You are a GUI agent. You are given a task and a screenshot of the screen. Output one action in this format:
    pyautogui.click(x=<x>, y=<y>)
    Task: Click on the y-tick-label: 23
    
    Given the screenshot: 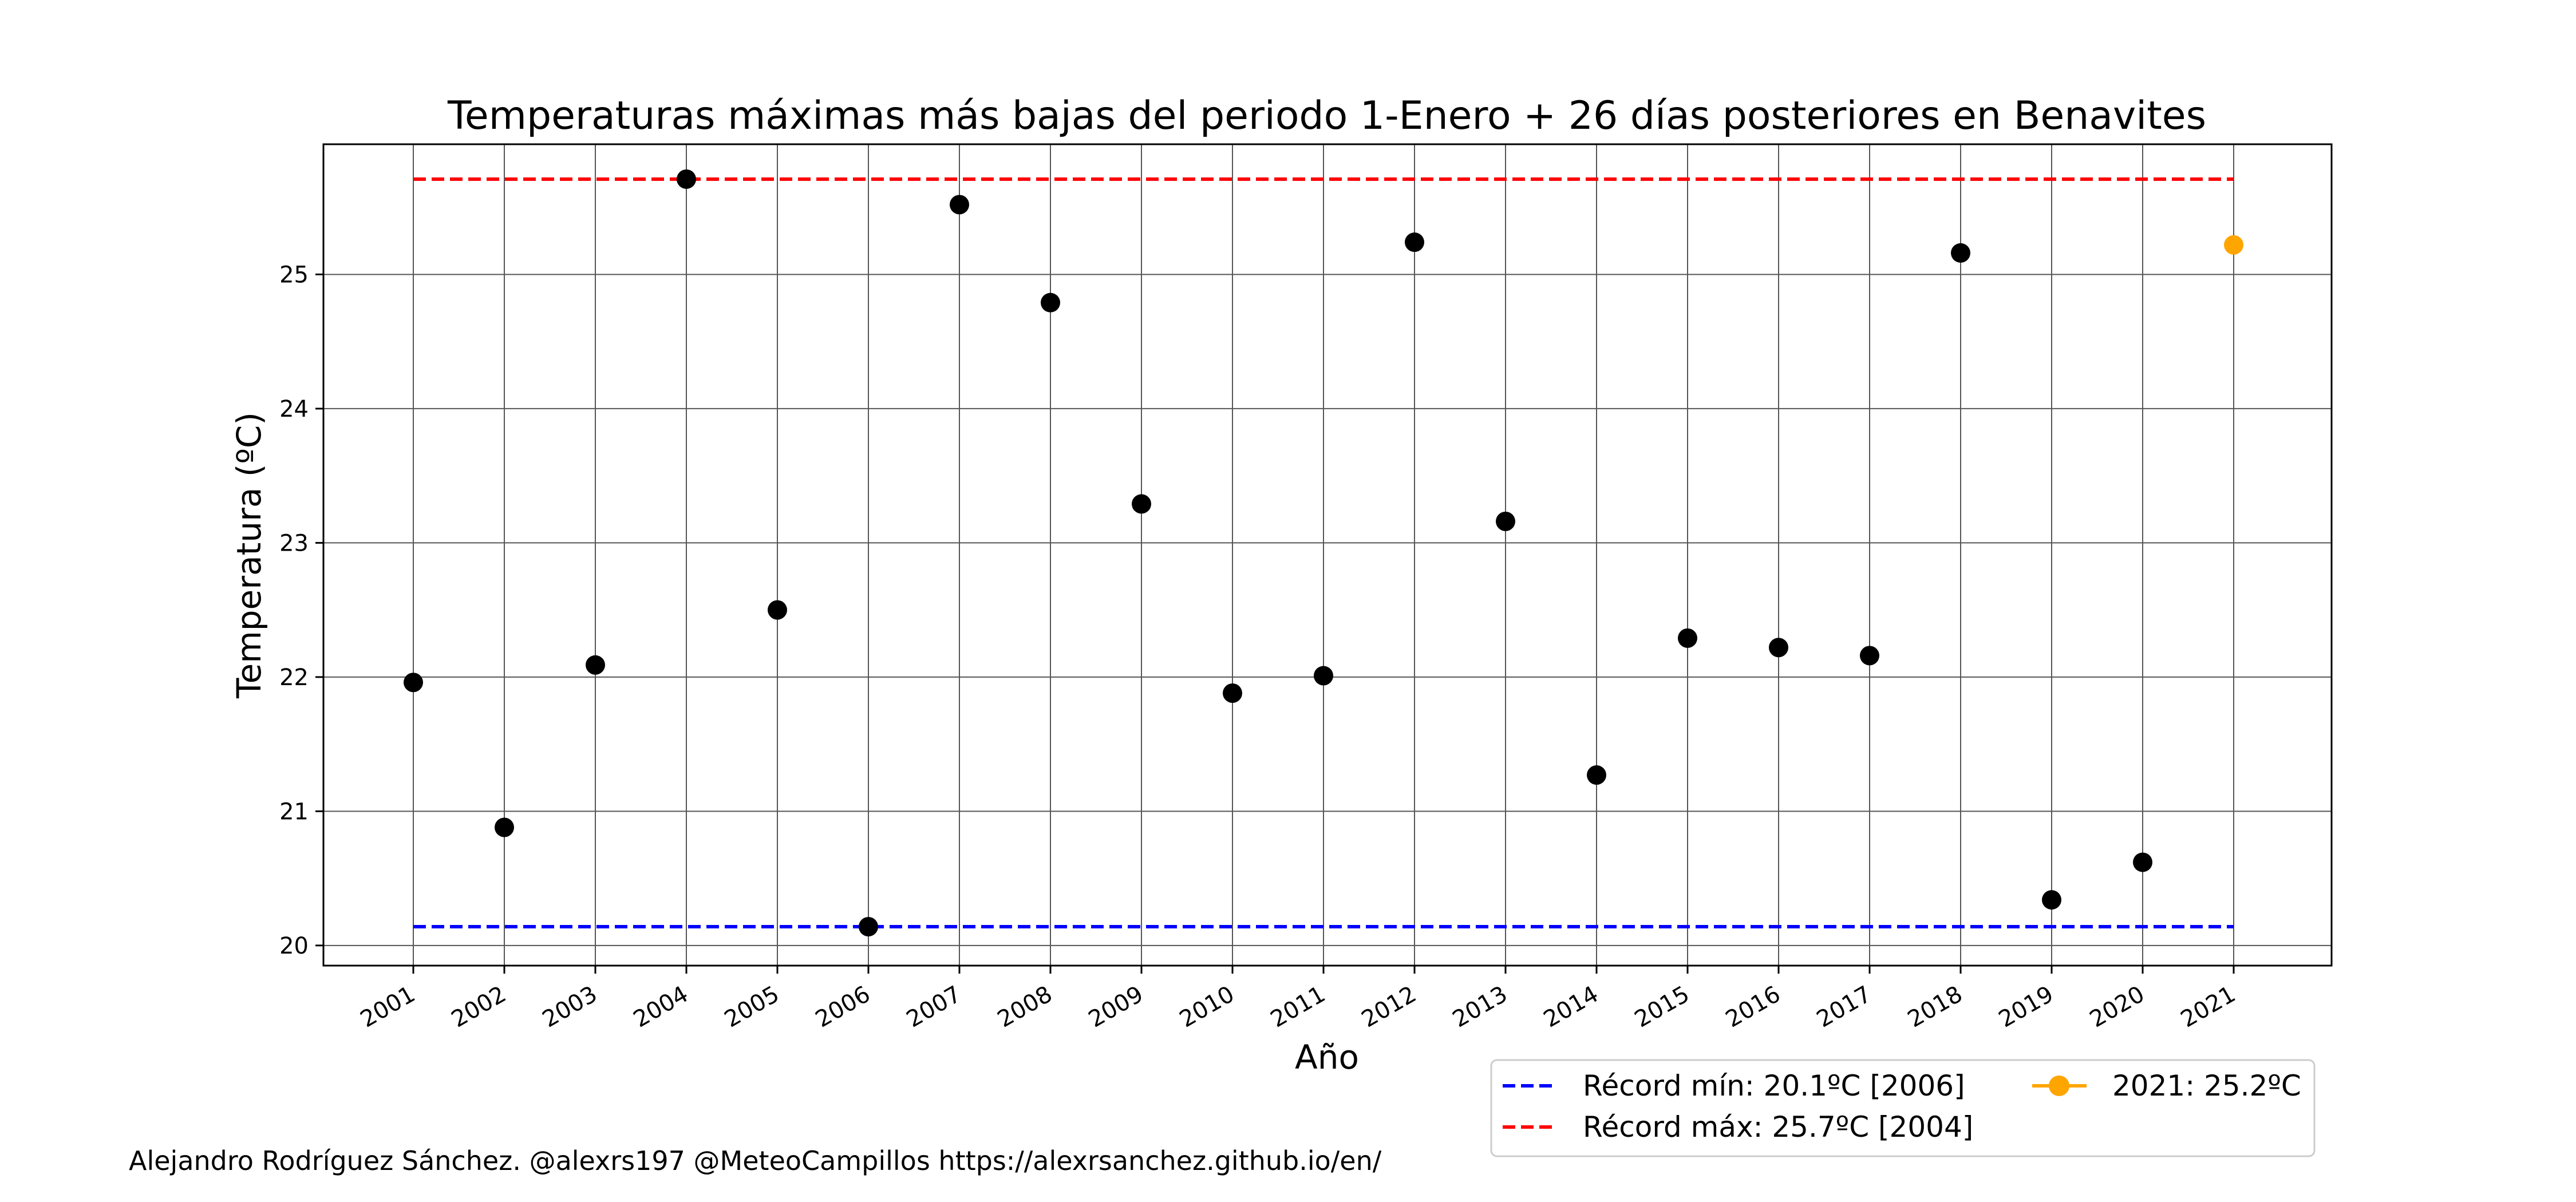 What is the action you would take?
    pyautogui.click(x=294, y=543)
    